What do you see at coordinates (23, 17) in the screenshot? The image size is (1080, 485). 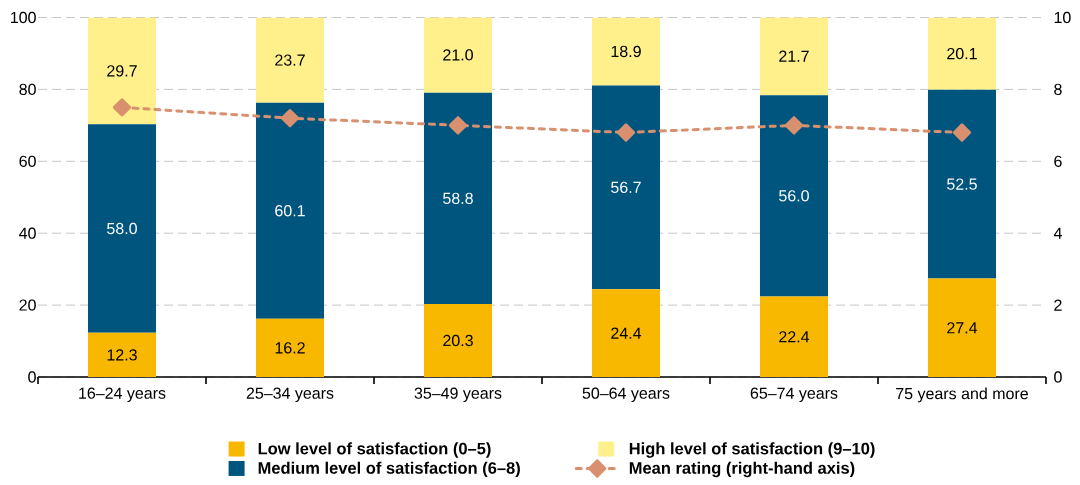 I see `y-tick-label: 100` at bounding box center [23, 17].